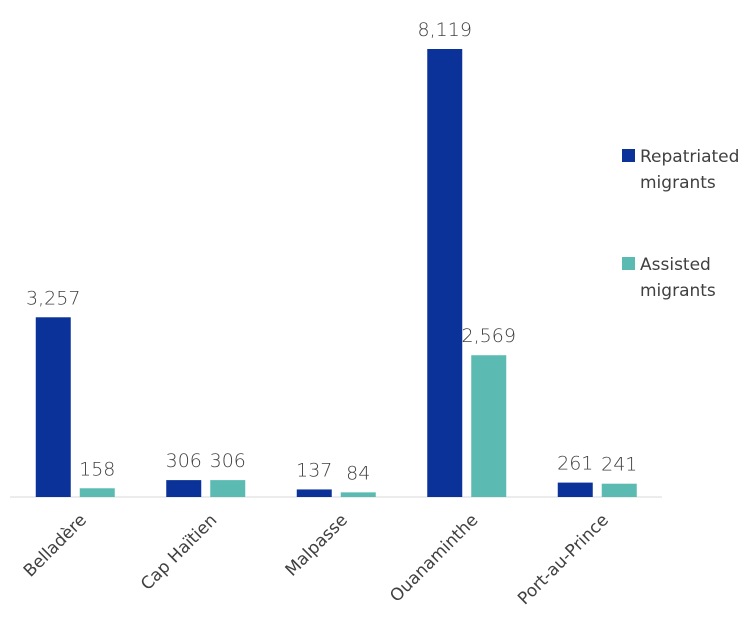  Describe the element at coordinates (184, 461) in the screenshot. I see `value-label-repatriated-1: 306` at that location.